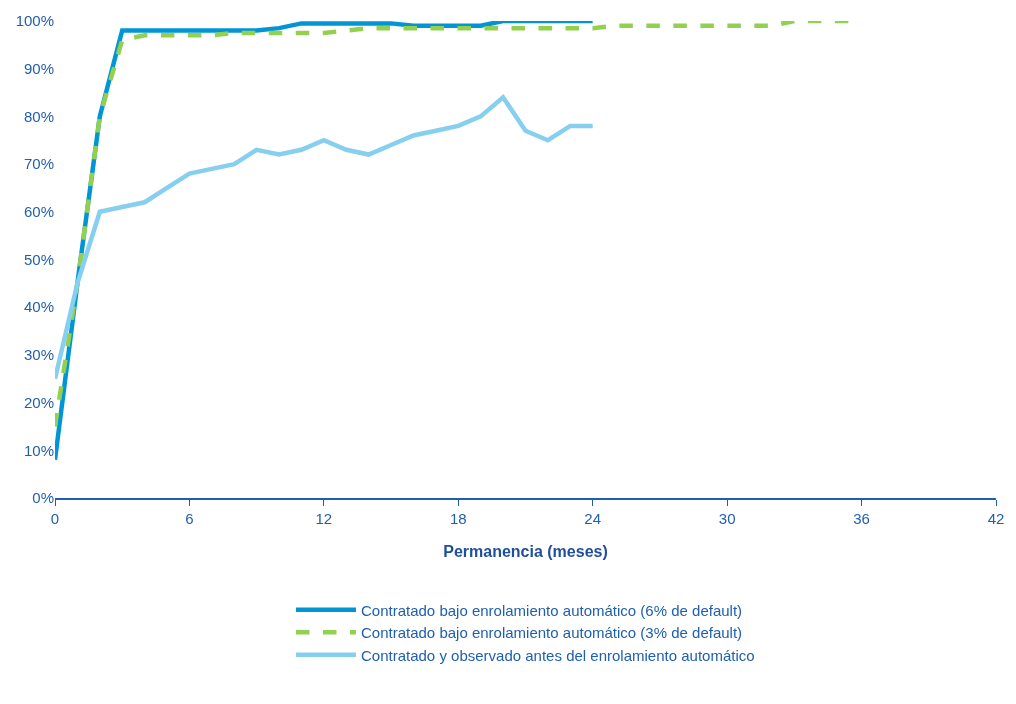 This screenshot has width=1016, height=704. What do you see at coordinates (38, 116) in the screenshot?
I see `y-tick-label: 80%` at bounding box center [38, 116].